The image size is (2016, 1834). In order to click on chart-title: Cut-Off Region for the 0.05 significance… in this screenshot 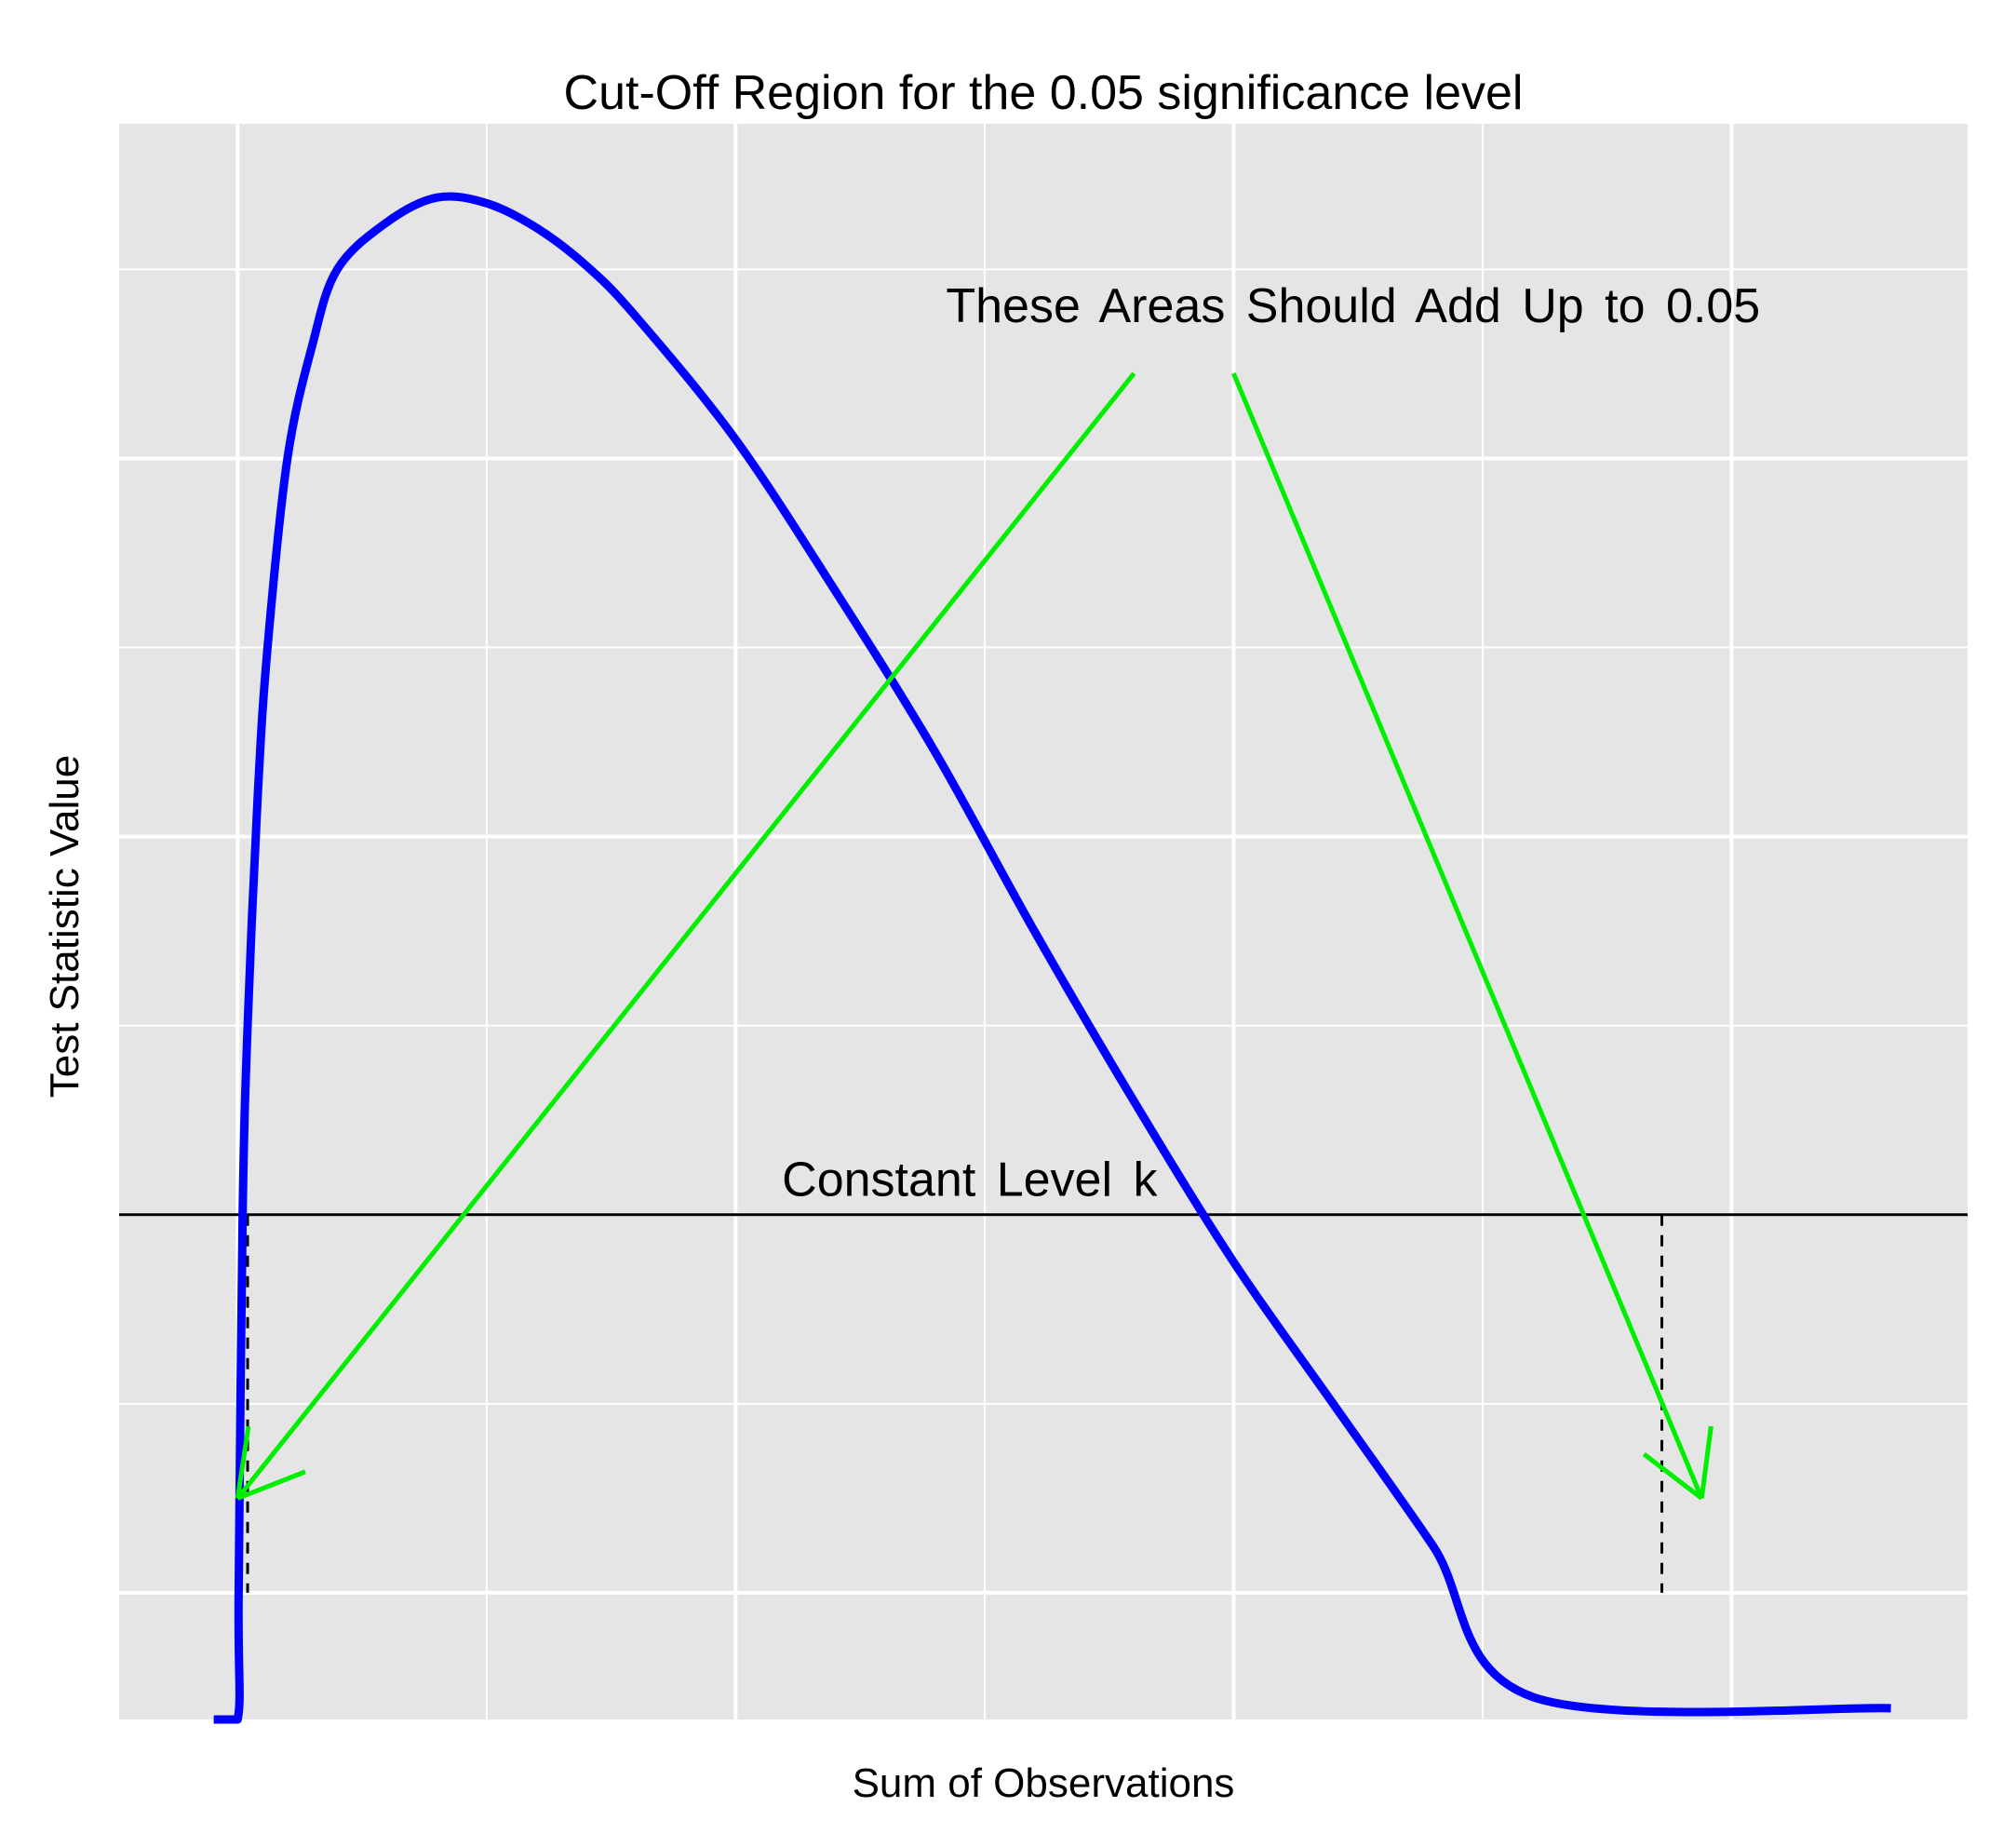, I will do `click(1044, 93)`.